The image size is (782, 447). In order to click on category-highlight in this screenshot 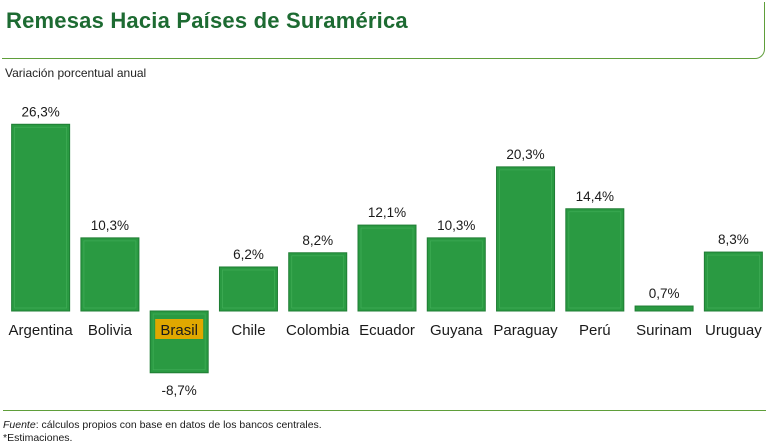, I will do `click(179, 329)`.